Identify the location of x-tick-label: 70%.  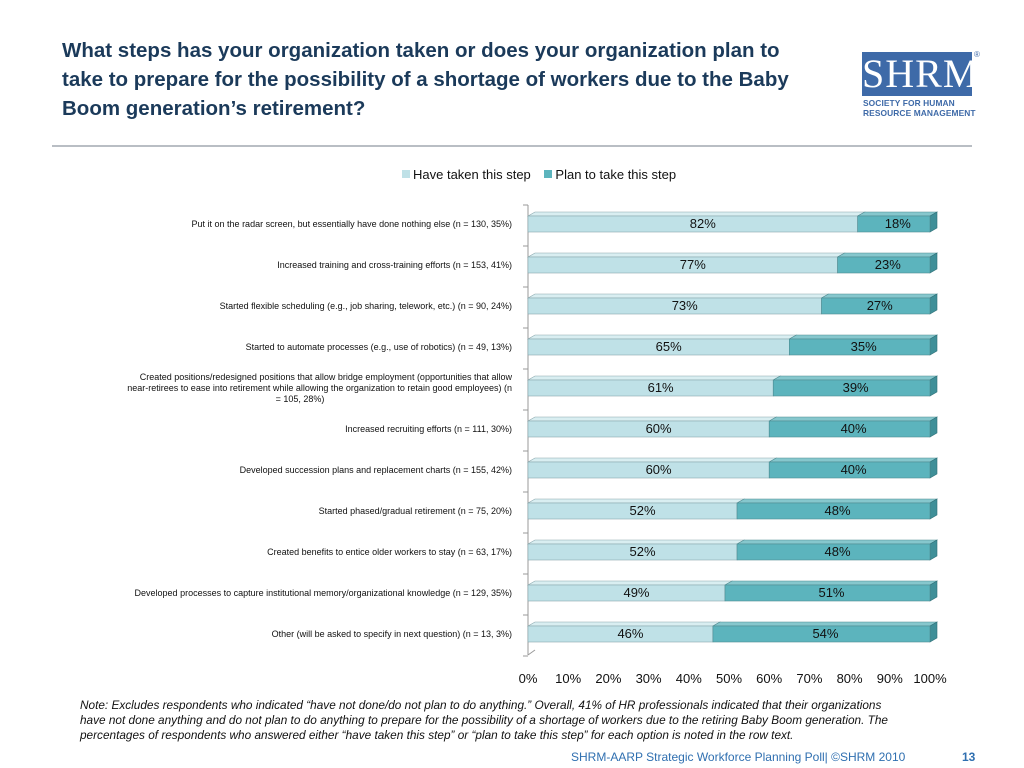
(809, 678).